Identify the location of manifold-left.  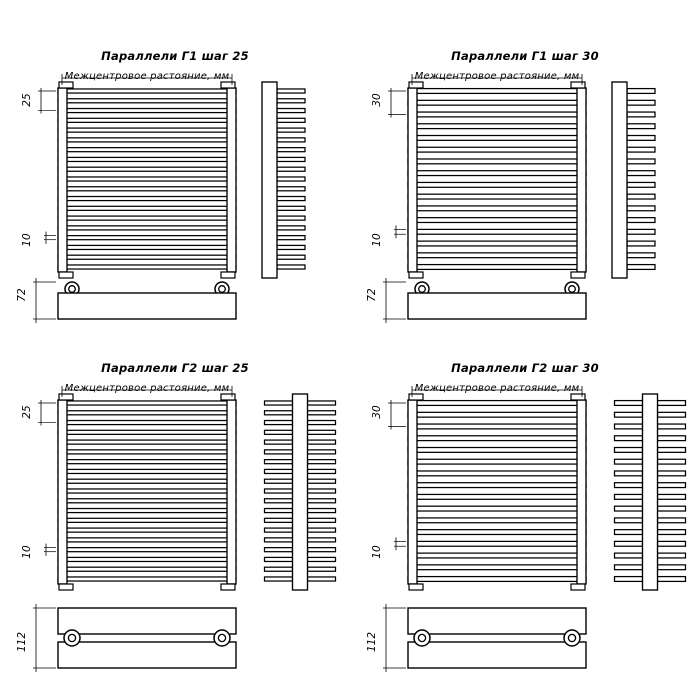
(62, 492).